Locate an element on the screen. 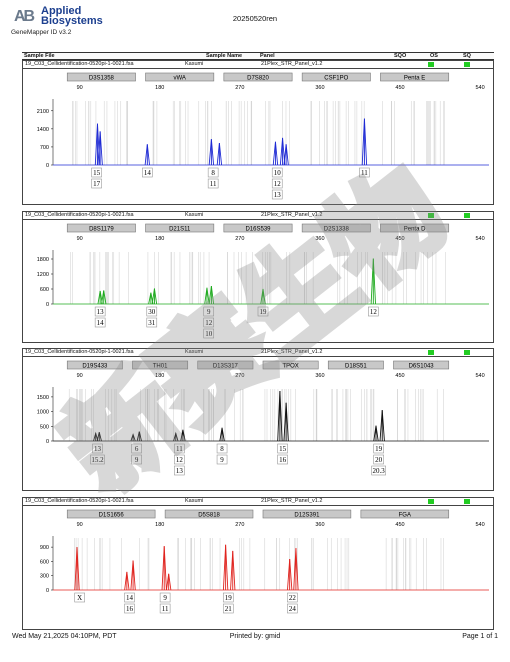  x-tick-label: 180 is located at coordinates (159, 88).